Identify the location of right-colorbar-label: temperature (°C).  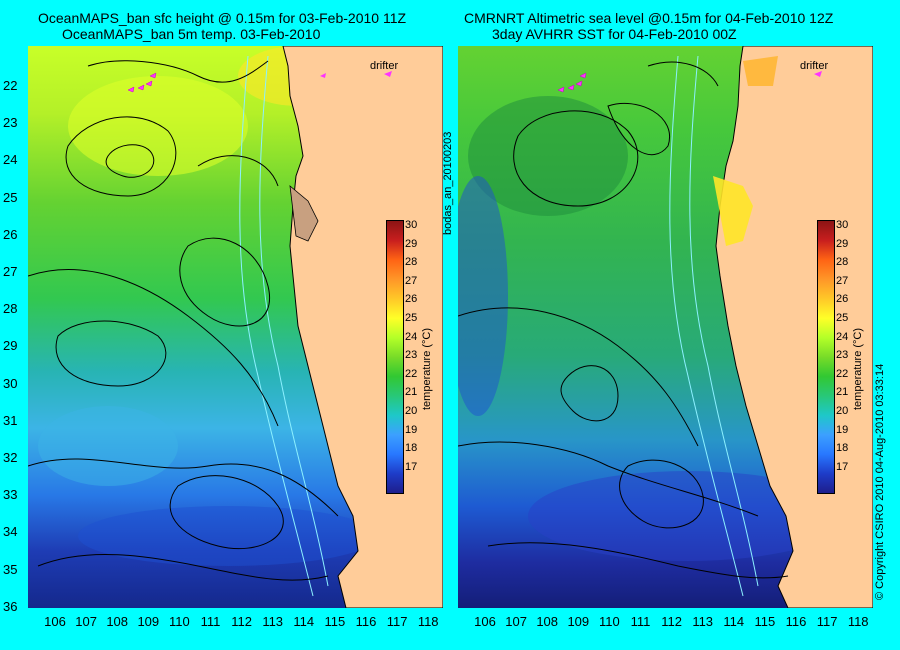
(858, 368).